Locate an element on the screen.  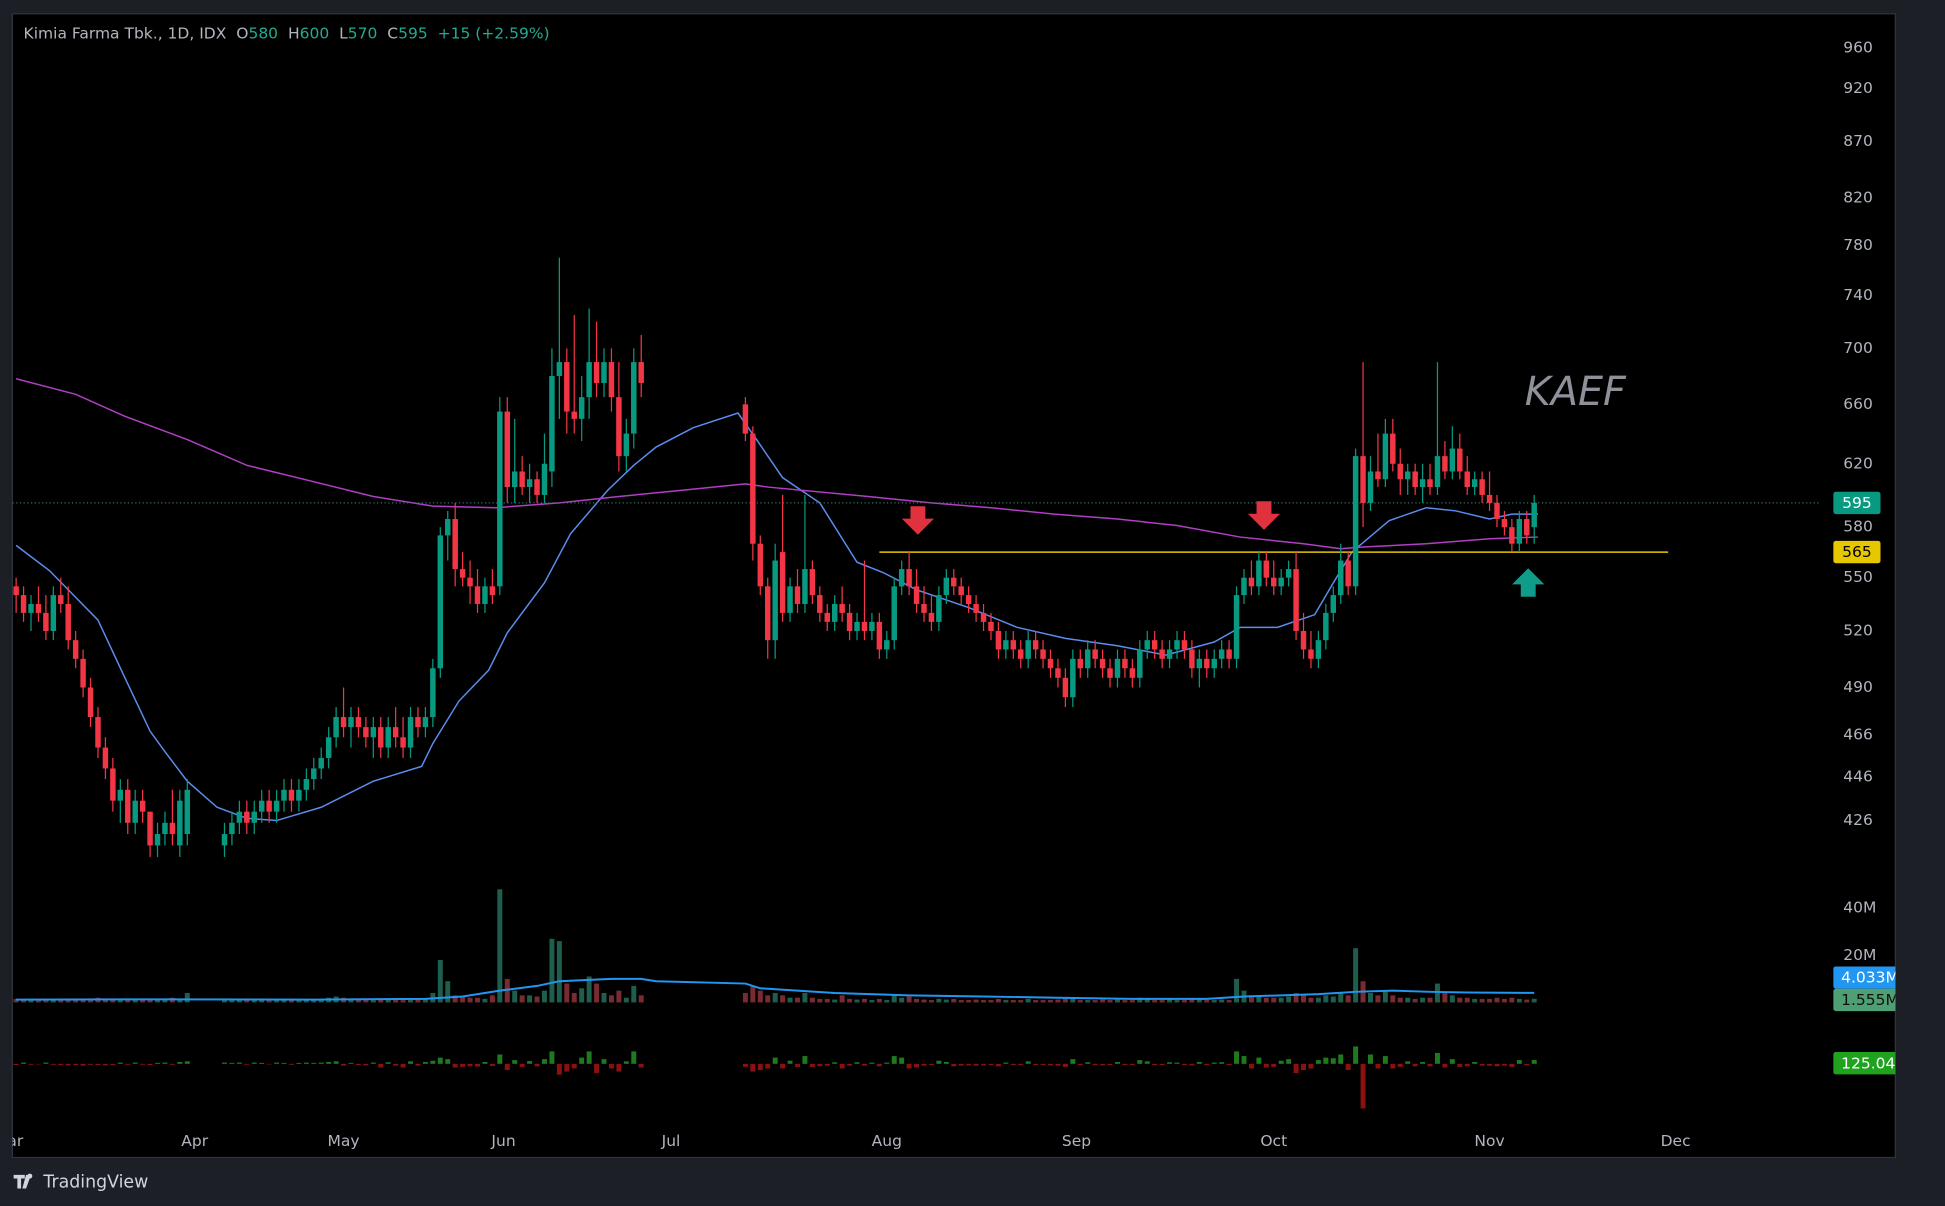
y-tick-label: 920 is located at coordinates (1858, 88).